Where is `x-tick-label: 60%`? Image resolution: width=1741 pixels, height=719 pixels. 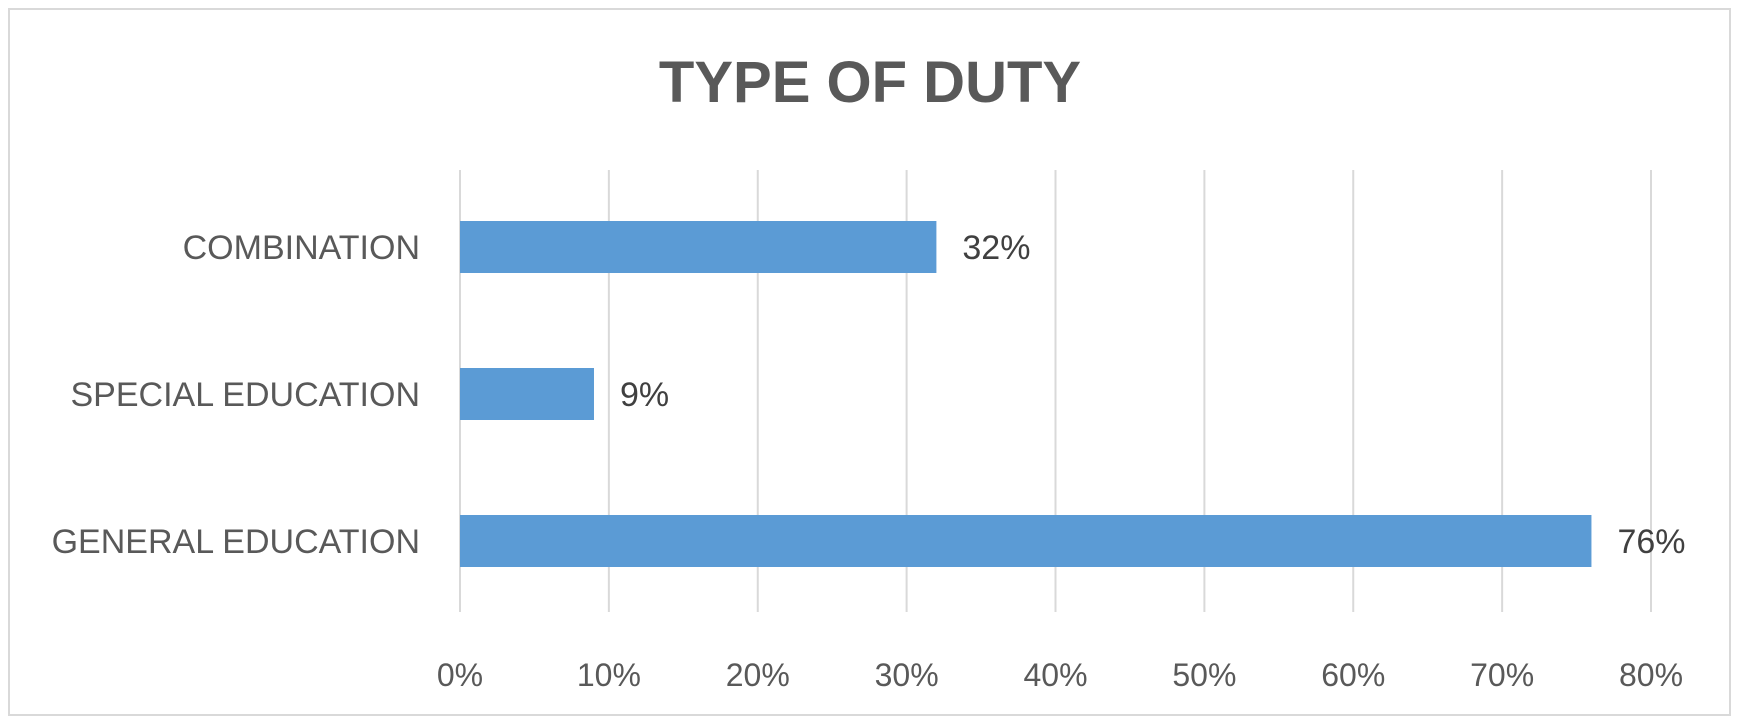 x-tick-label: 60% is located at coordinates (1353, 675).